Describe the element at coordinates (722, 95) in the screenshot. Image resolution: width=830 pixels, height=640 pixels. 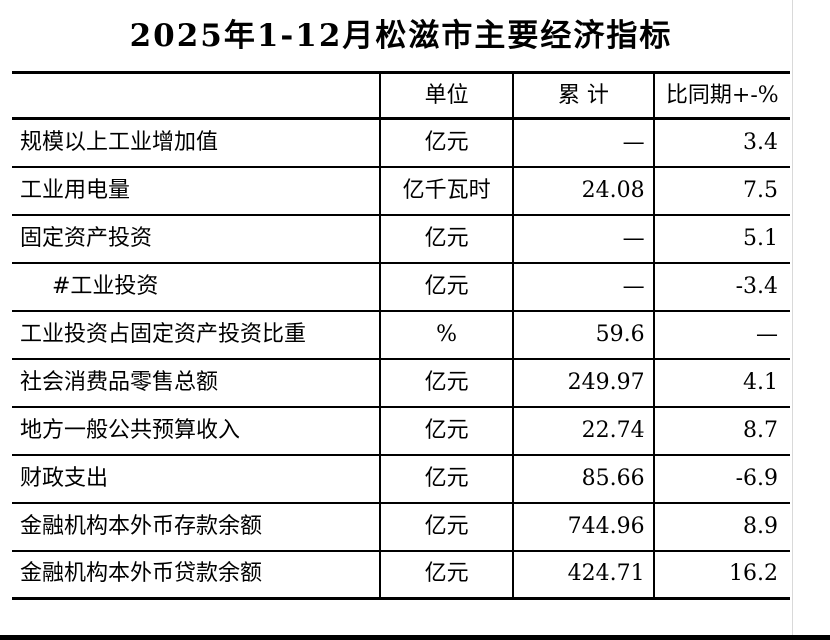
I see `header-cell-yoy: 比同期+-%` at that location.